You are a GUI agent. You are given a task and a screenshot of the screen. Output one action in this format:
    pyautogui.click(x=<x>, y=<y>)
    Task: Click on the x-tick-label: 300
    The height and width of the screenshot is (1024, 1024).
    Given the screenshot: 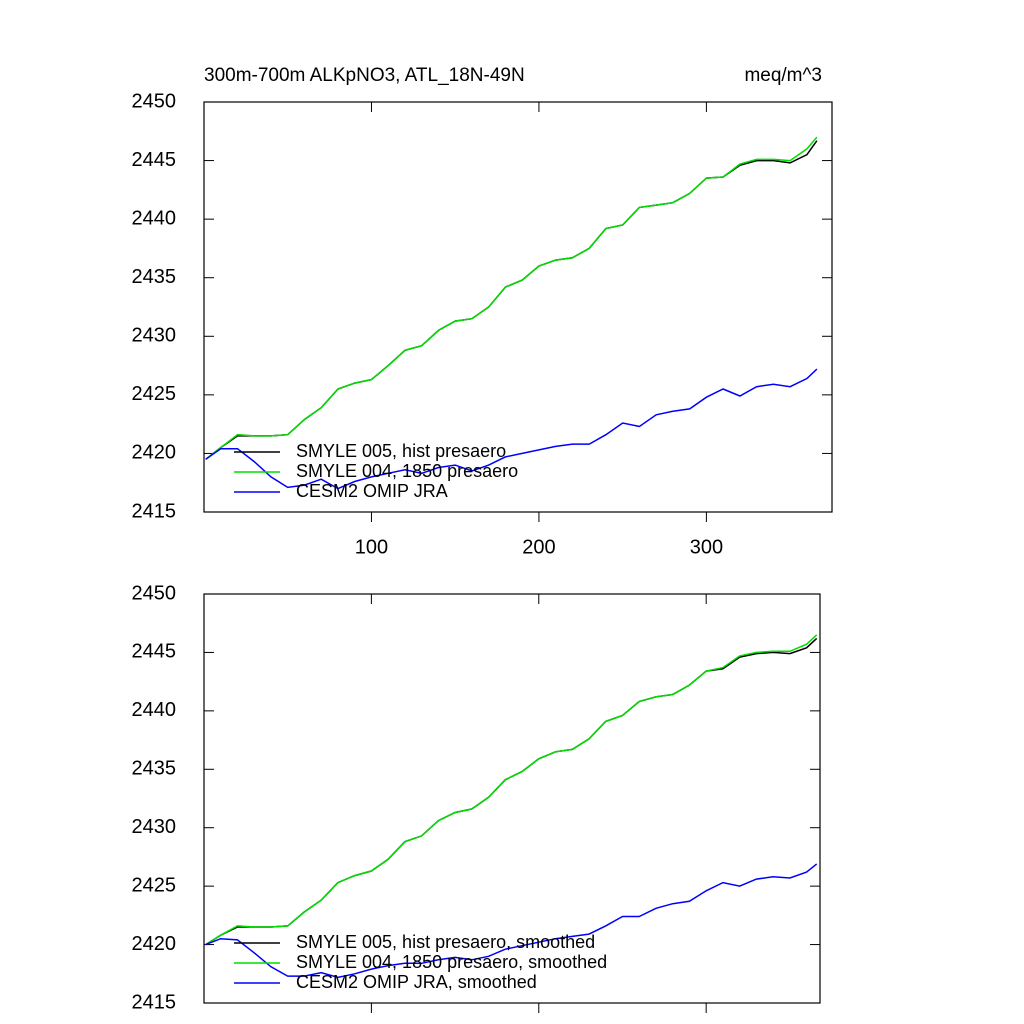 What is the action you would take?
    pyautogui.click(x=706, y=547)
    